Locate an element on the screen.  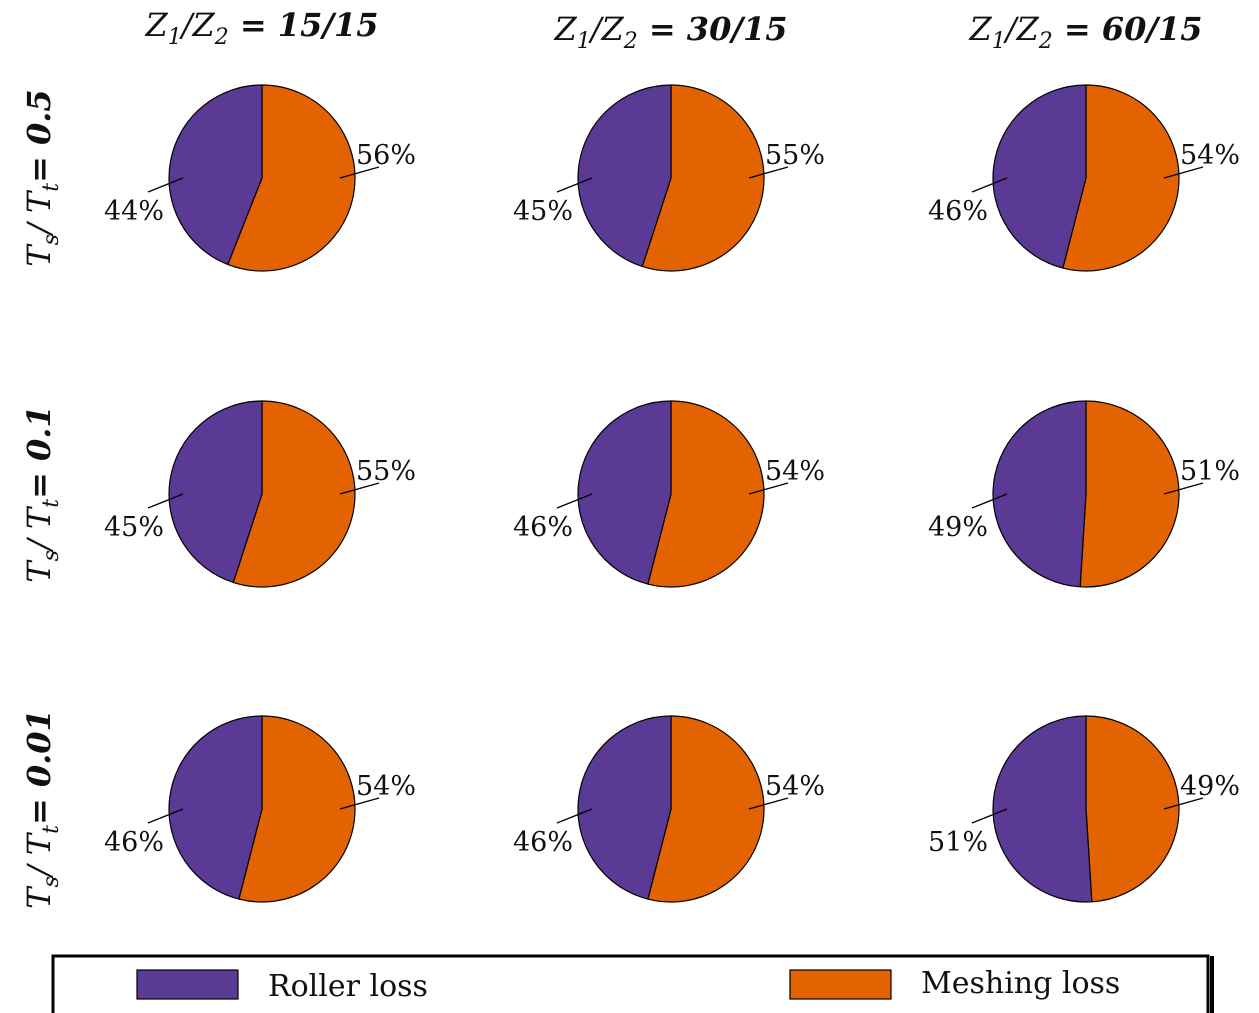
label-part-value: 0.01 is located at coordinates (39, 748).